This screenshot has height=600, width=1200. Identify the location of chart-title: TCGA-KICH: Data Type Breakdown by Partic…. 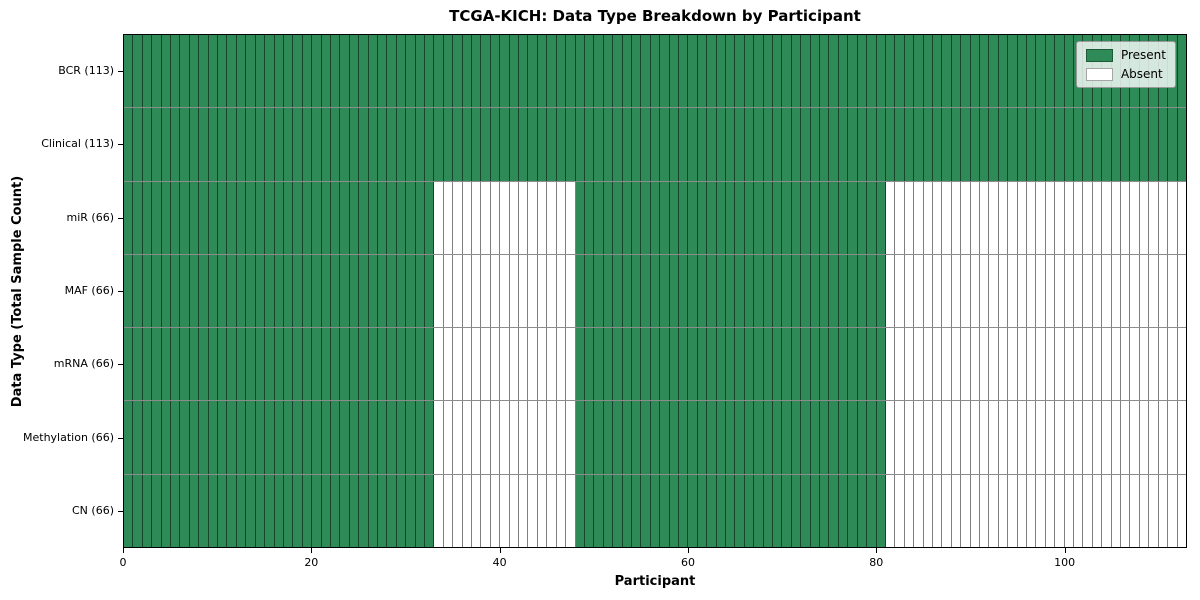
(655, 16).